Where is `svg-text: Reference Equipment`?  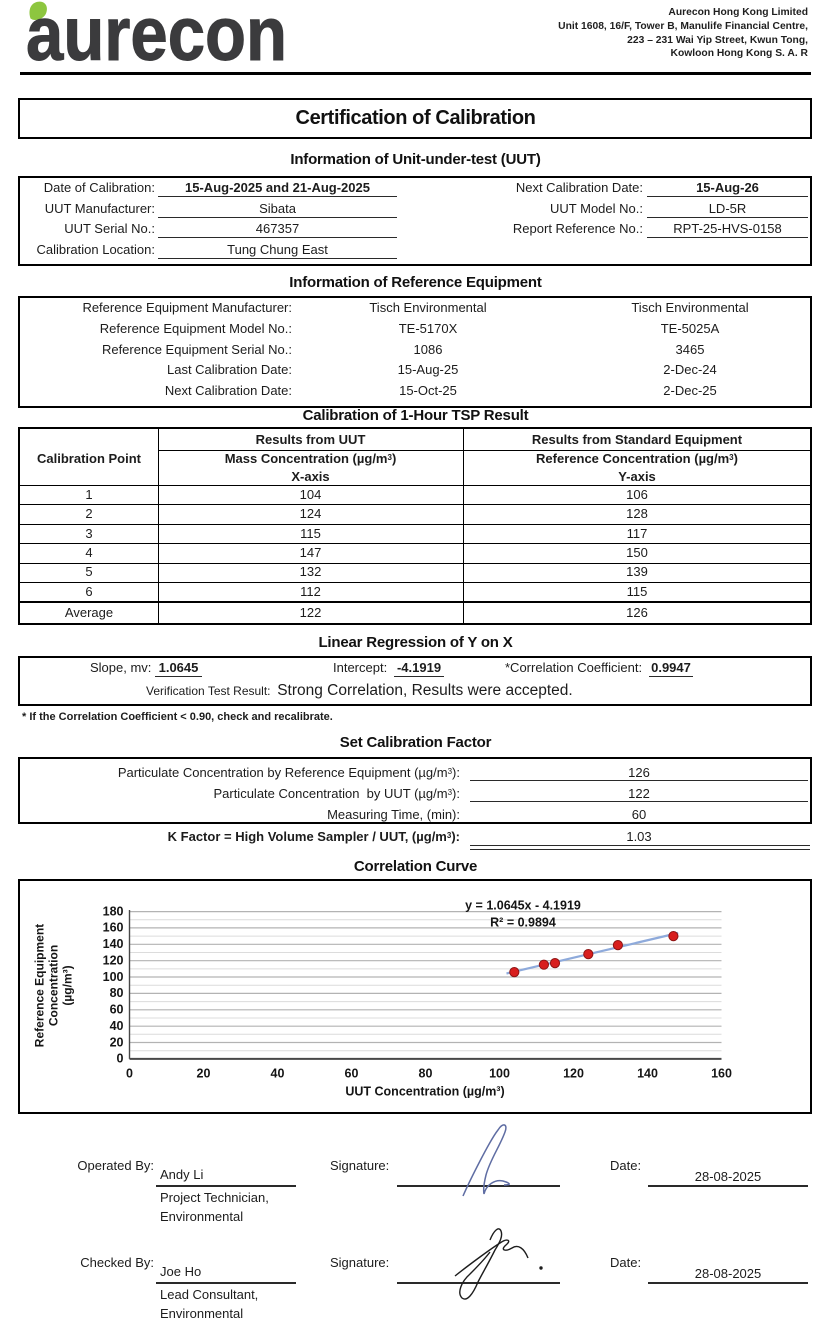
svg-text: Reference Equipment is located at coordinates (39, 984).